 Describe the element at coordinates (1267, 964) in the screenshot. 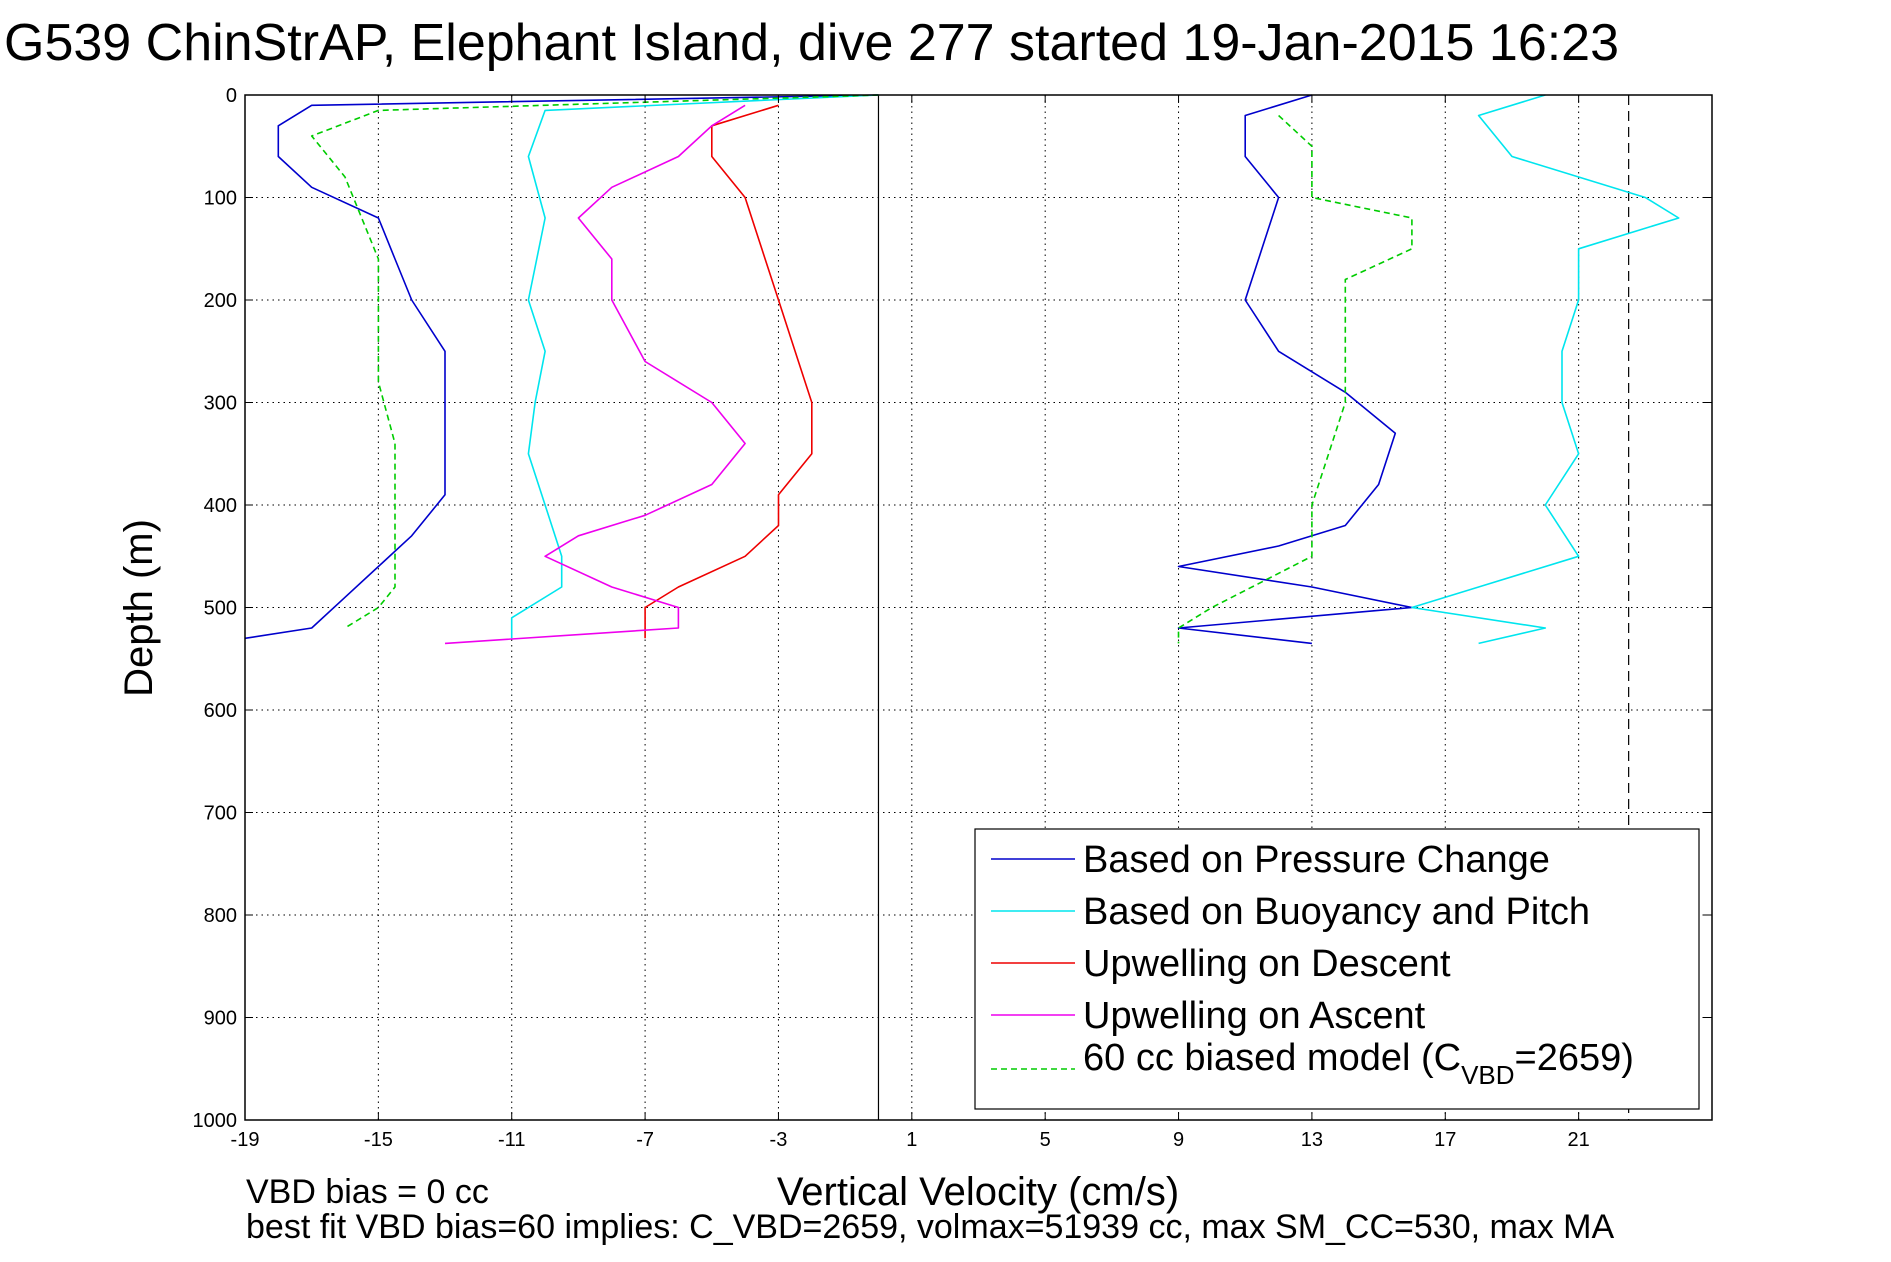

I see `legend-label-descent: Upwelling on Descent` at that location.